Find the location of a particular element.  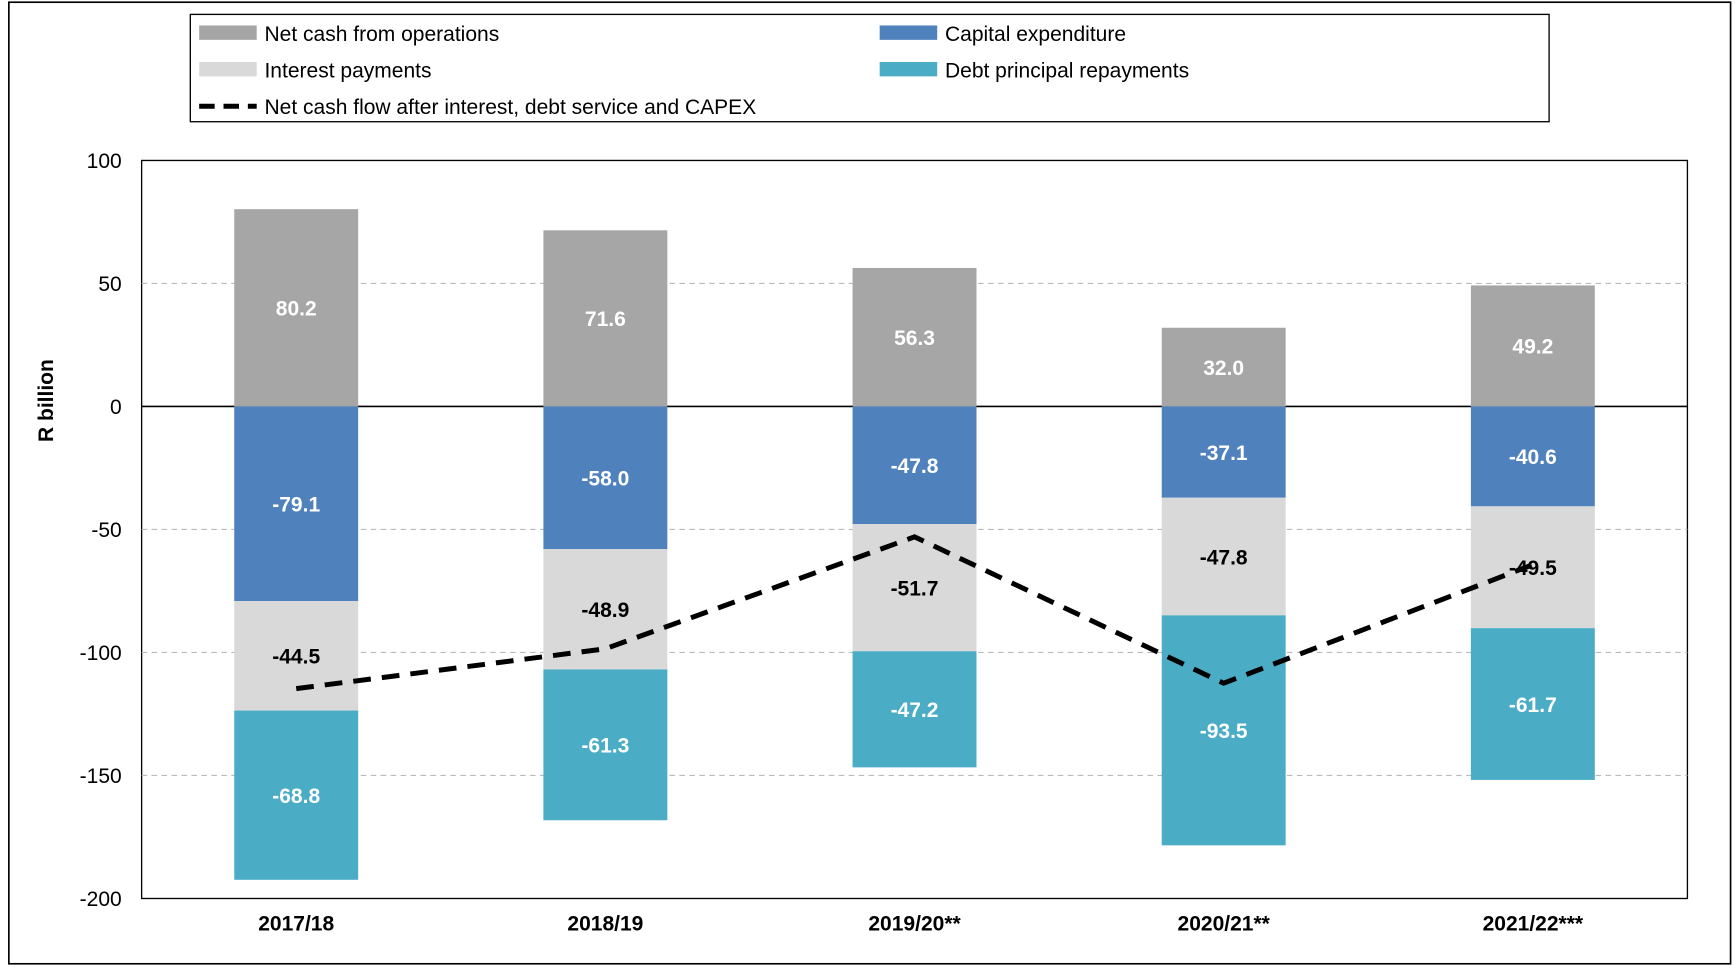

legend-label: Interest payments is located at coordinates (347, 70).